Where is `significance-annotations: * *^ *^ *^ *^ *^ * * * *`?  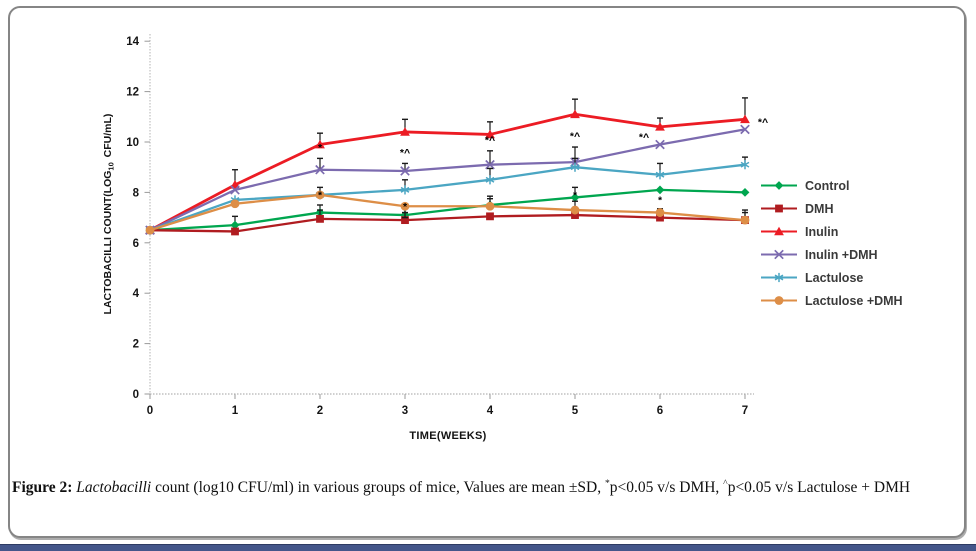 significance-annotations: * *^ *^ *^ *^ *^ * * * * is located at coordinates (543, 165).